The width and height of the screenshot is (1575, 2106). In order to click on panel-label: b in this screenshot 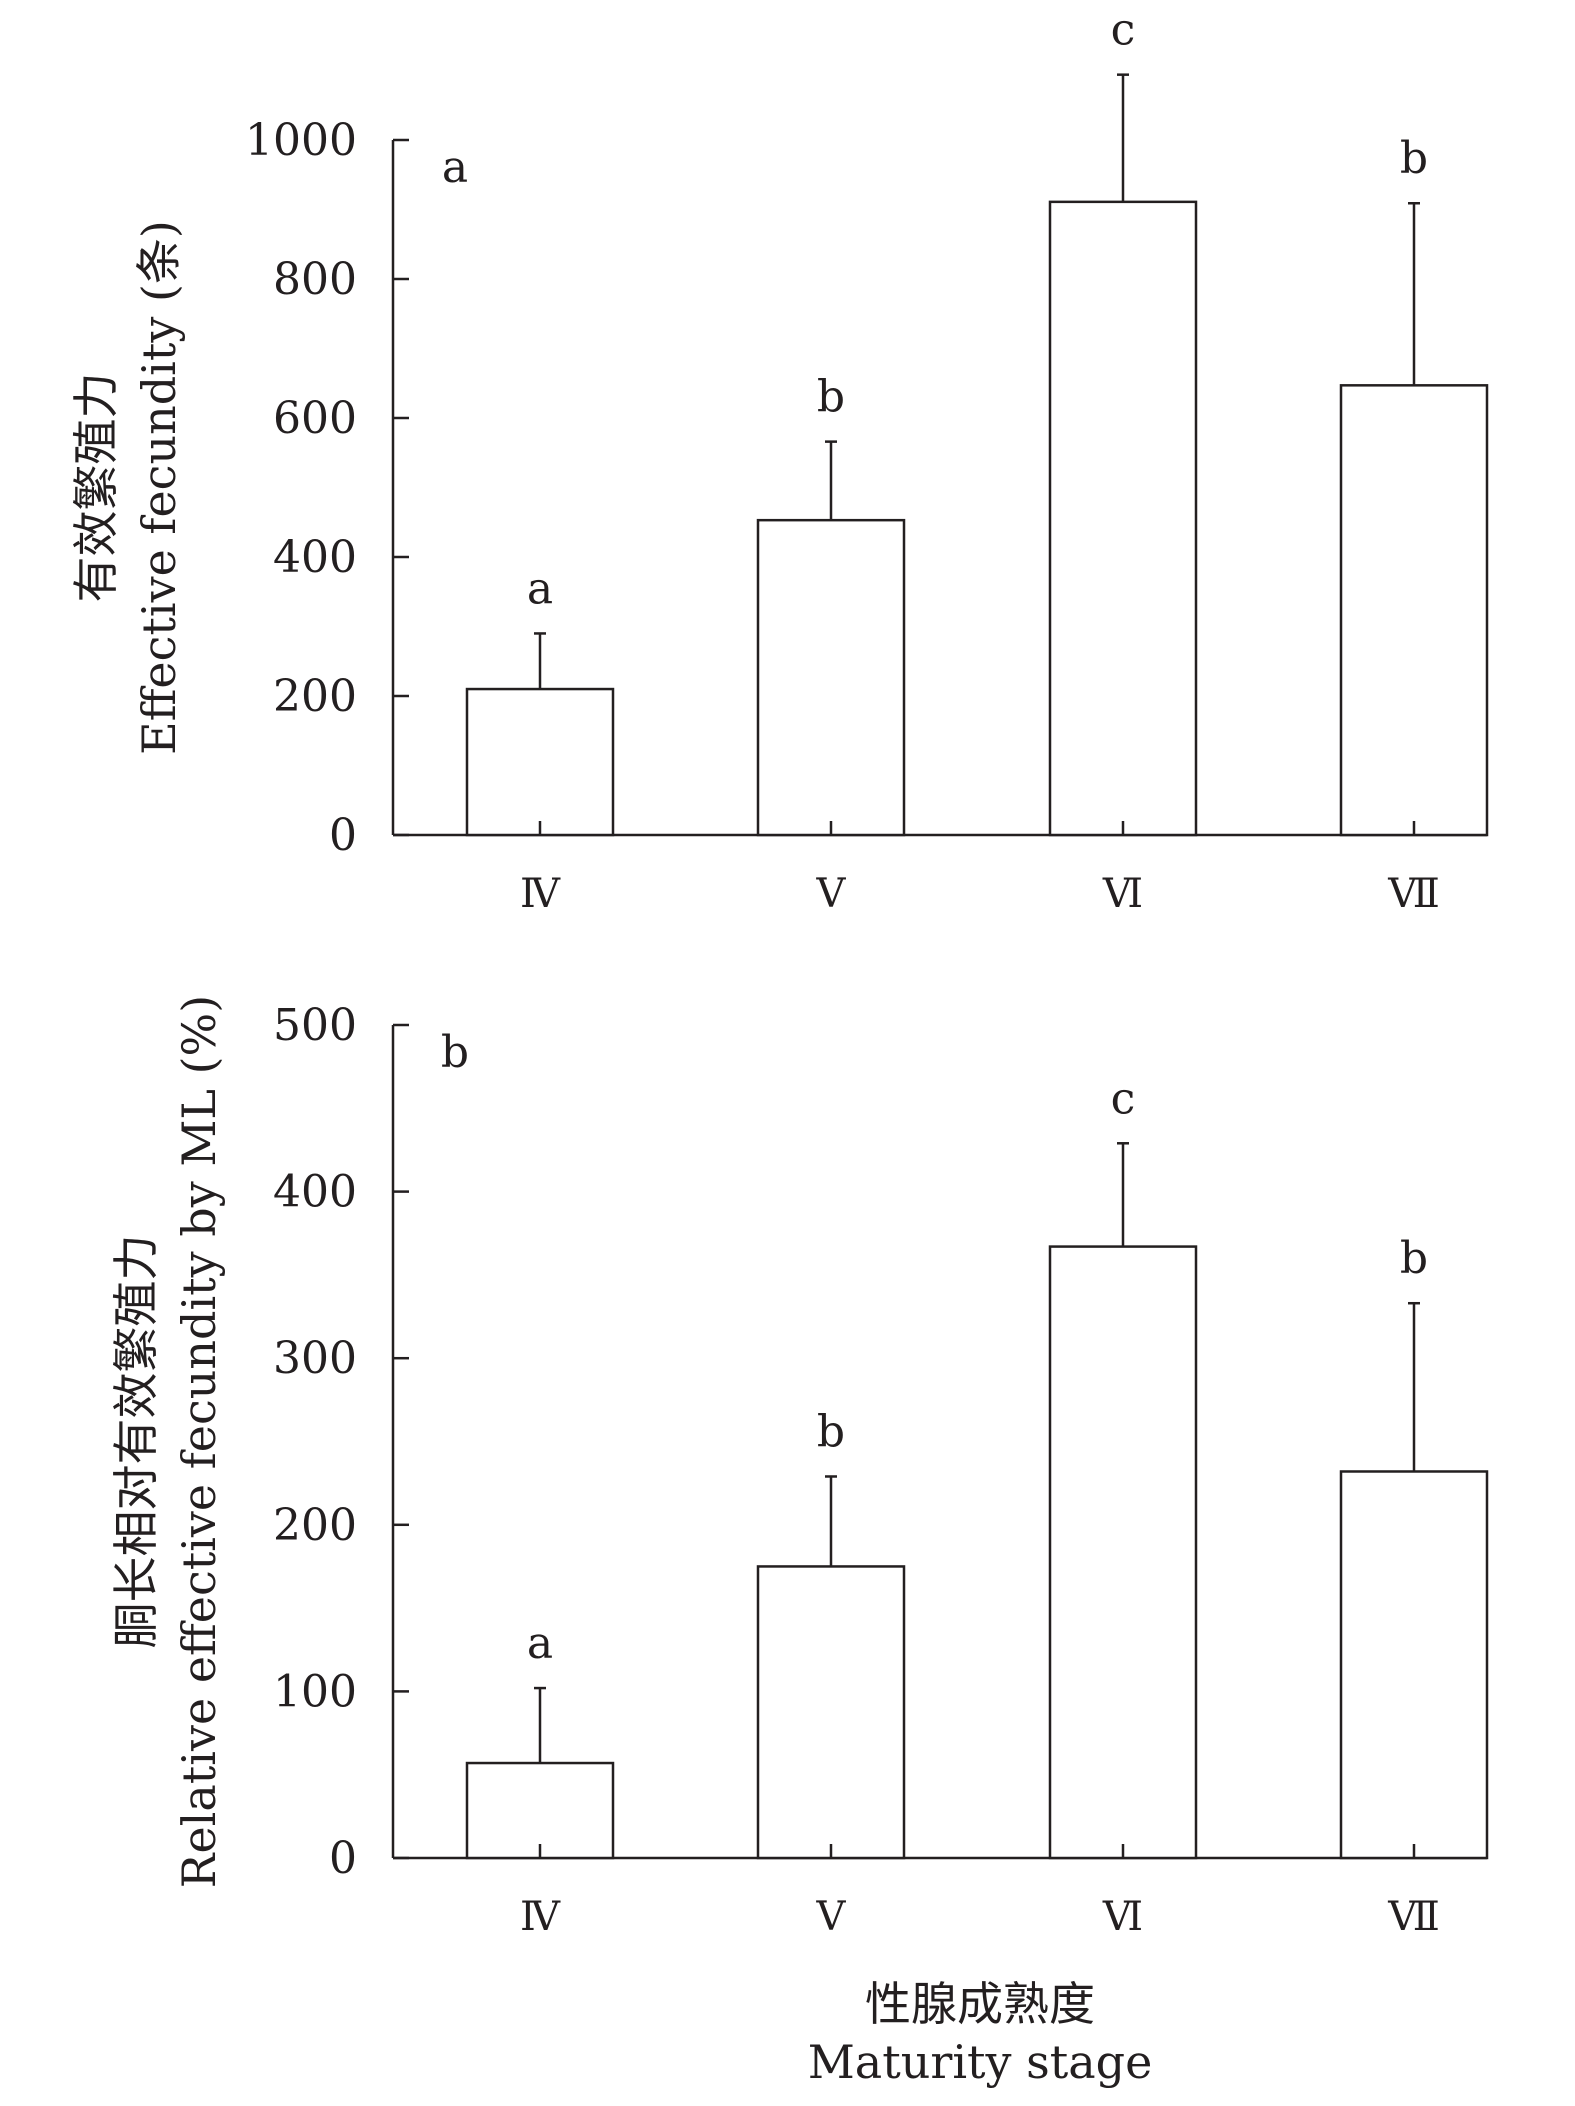, I will do `click(455, 1052)`.